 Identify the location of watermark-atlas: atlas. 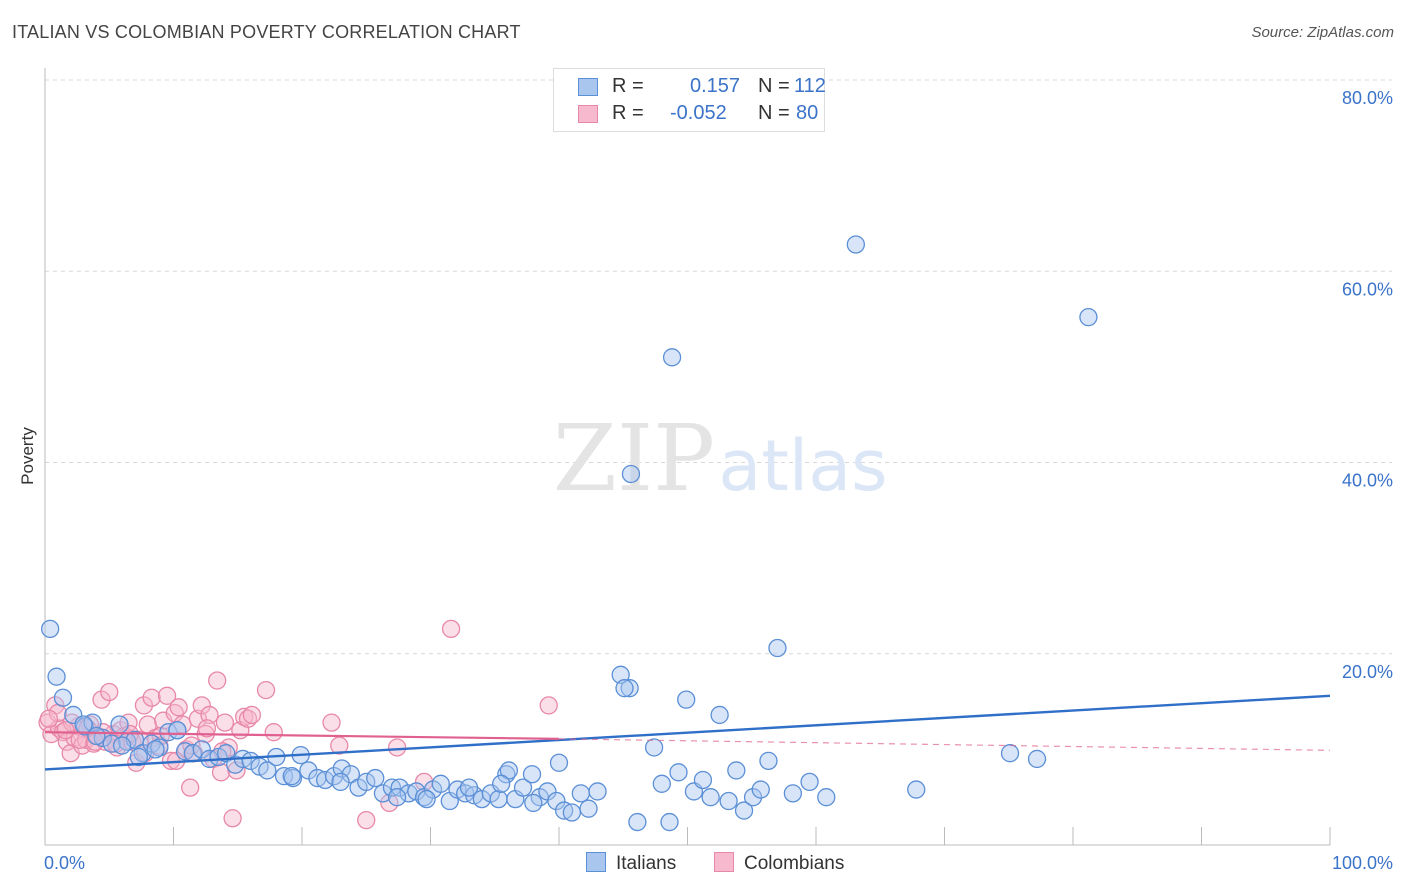
(802, 466).